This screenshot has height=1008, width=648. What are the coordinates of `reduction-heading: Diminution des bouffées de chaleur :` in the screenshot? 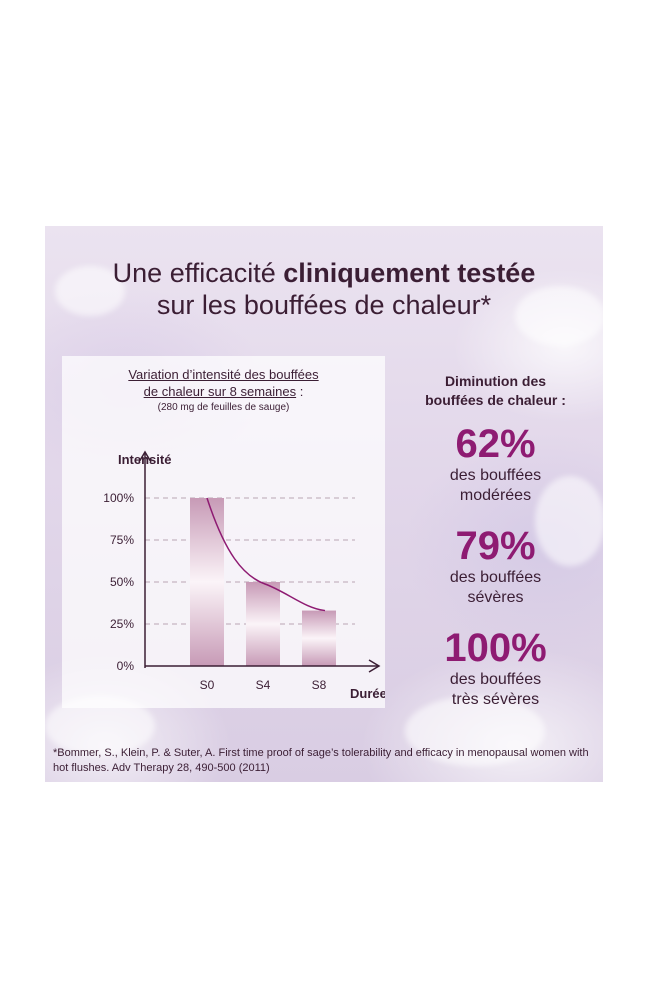 It's located at (495, 390).